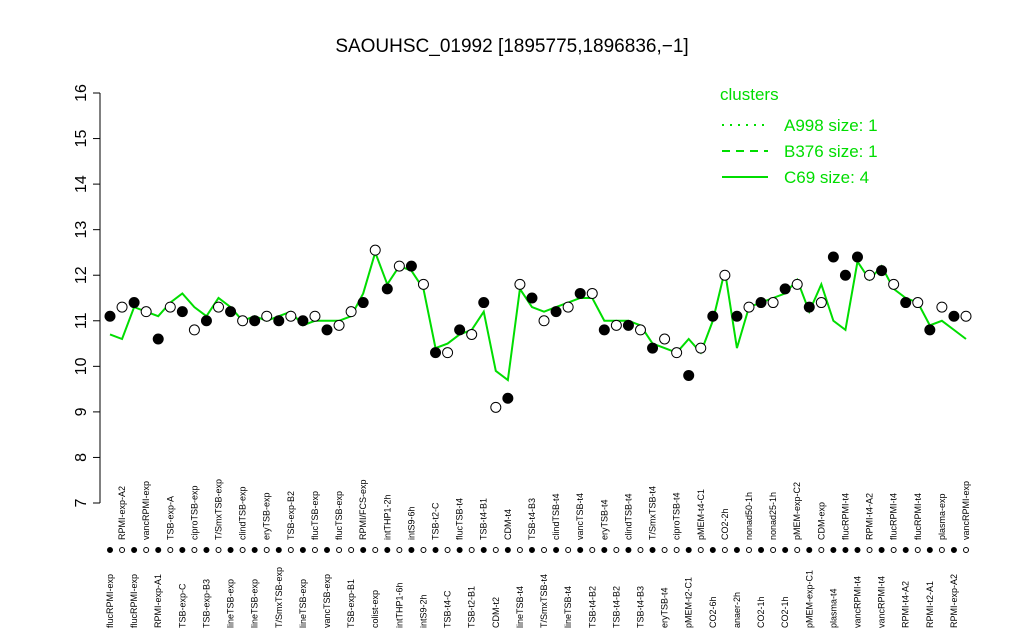 The width and height of the screenshot is (1024, 640). What do you see at coordinates (725, 524) in the screenshot?
I see `x-tick-label: CO2-2h` at bounding box center [725, 524].